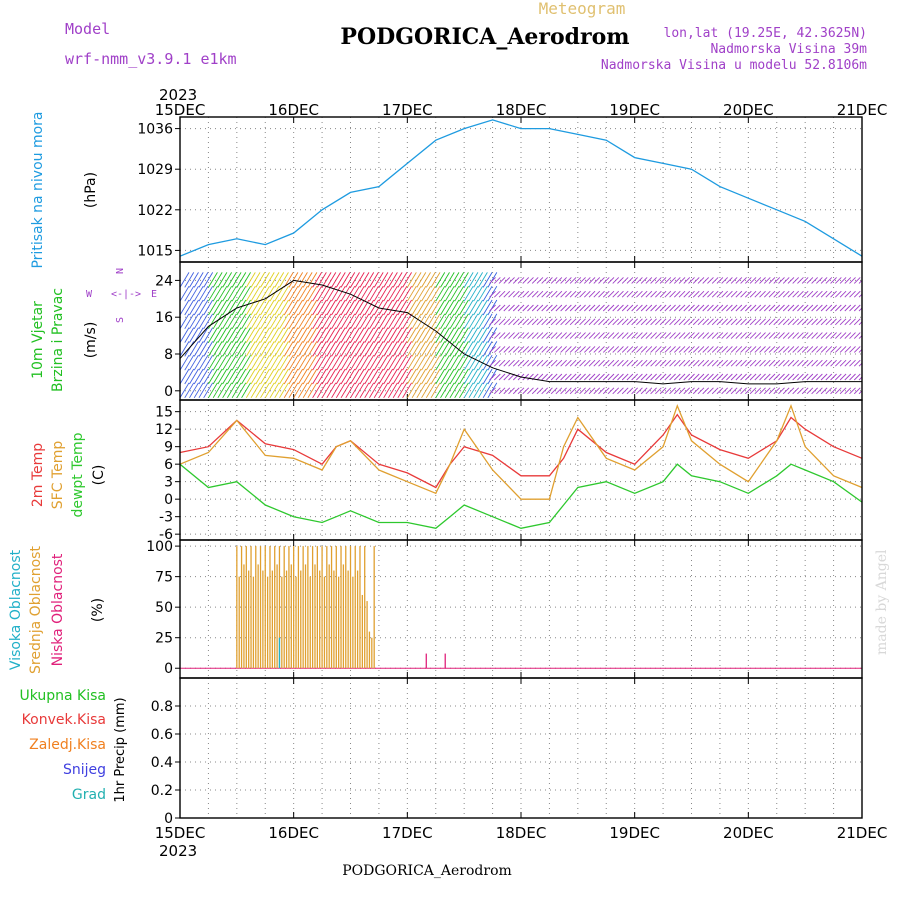 This screenshot has height=900, width=900. What do you see at coordinates (121, 295) in the screenshot?
I see `wind-compass: N W <-|-> E S` at bounding box center [121, 295].